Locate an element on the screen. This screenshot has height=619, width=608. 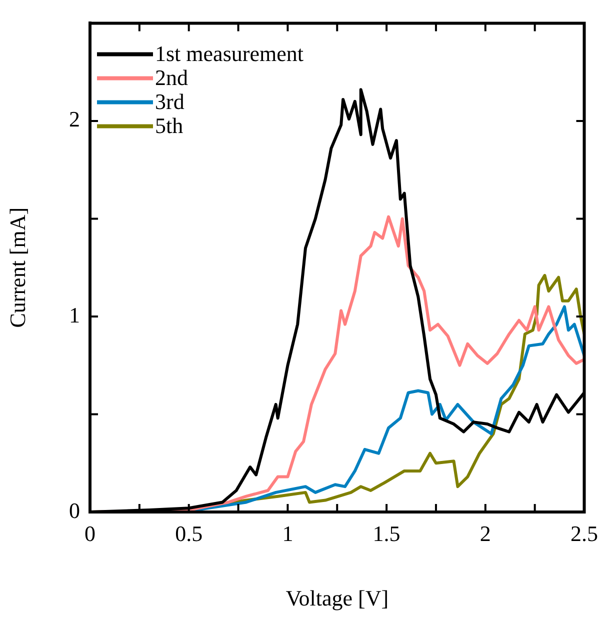
y-tick-label: 1 is located at coordinates (74, 315).